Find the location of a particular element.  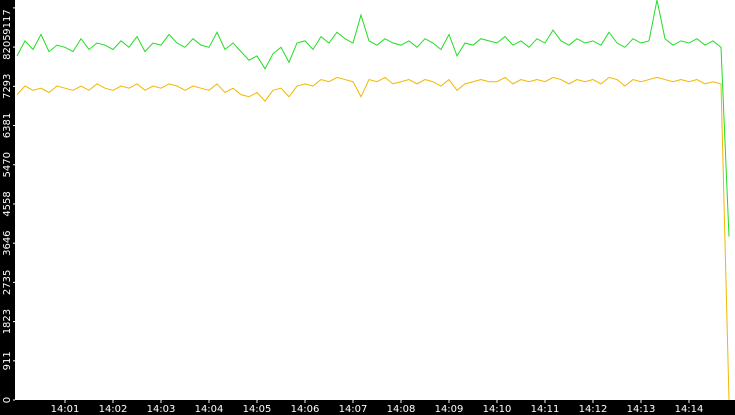

x-tick-label: 14:05 is located at coordinates (257, 409).